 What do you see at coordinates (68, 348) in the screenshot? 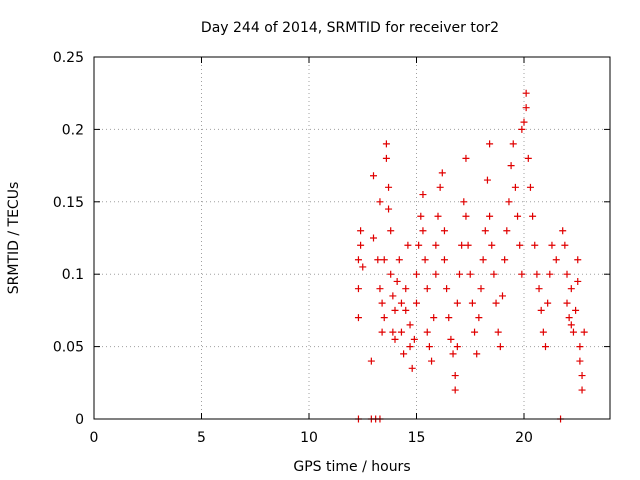
I see `y-tick-label: 0.05` at bounding box center [68, 348].